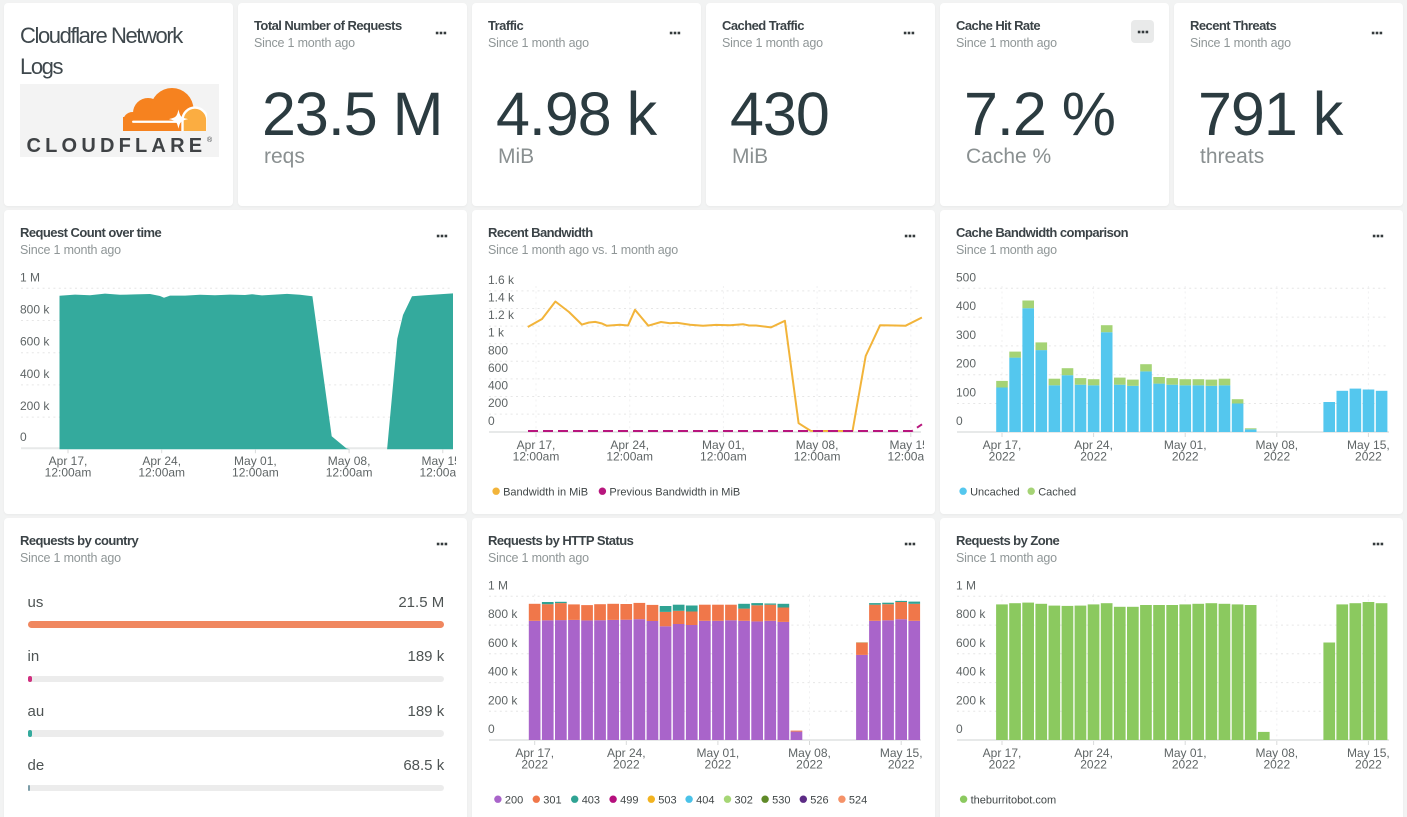  Describe the element at coordinates (496, 333) in the screenshot. I see `svg-text: 1 k` at that location.